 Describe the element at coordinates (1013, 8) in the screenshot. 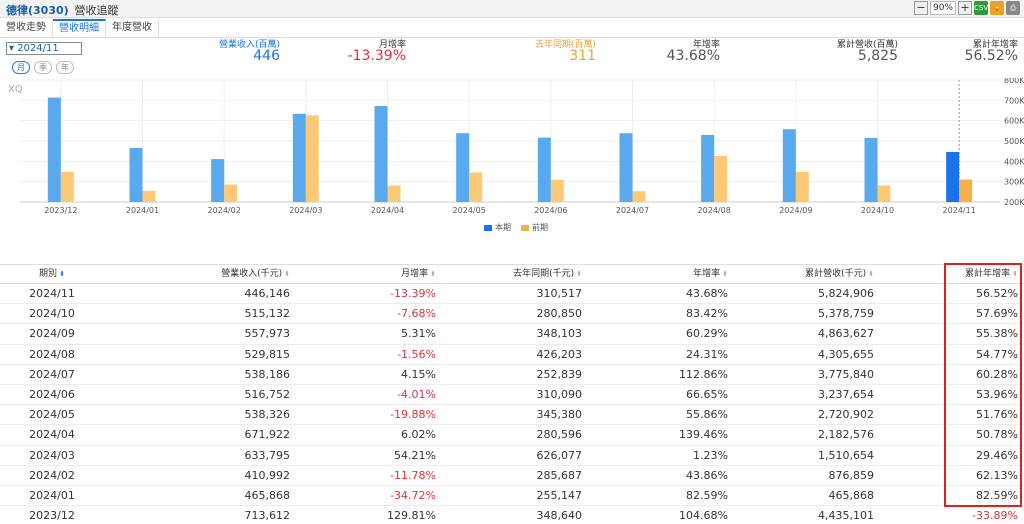

I see `print-icon: ⎙` at that location.